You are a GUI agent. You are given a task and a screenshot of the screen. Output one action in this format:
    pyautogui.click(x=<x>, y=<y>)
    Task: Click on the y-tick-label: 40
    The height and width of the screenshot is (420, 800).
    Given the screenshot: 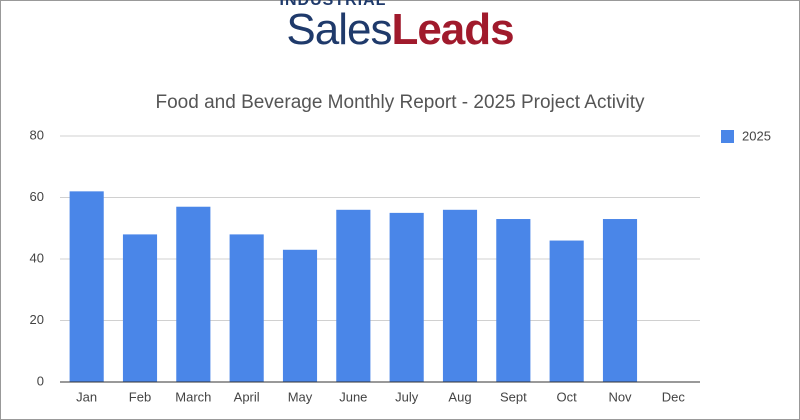 What is the action you would take?
    pyautogui.click(x=37, y=257)
    